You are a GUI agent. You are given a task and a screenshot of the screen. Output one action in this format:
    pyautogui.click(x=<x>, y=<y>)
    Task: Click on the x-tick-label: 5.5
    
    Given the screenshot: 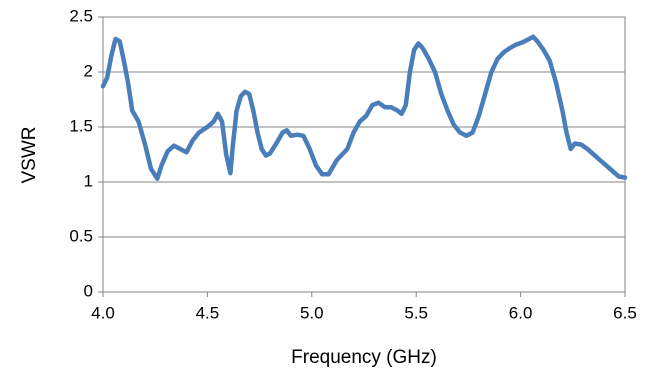 What is the action you would take?
    pyautogui.click(x=416, y=312)
    